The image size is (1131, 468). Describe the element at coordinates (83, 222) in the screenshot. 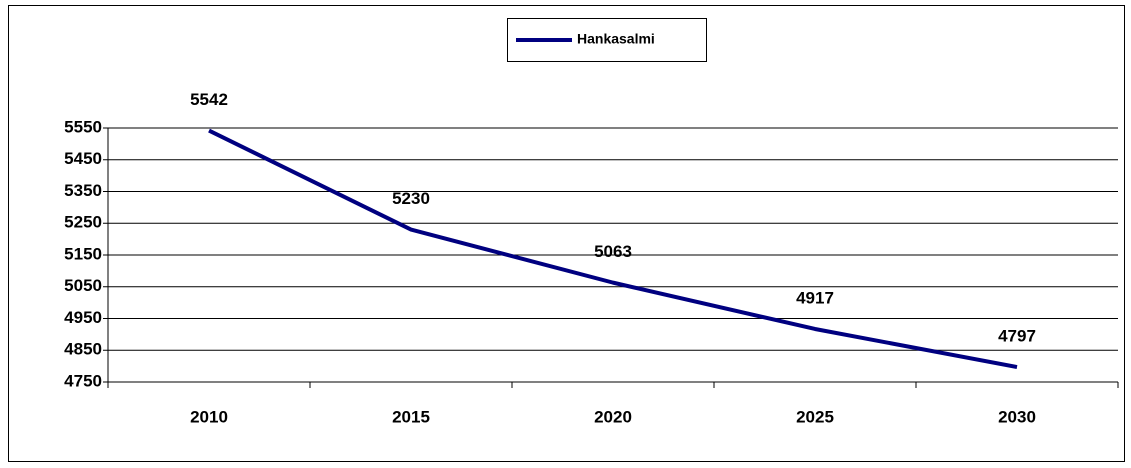

I see `y-tick-label: 5250` at that location.